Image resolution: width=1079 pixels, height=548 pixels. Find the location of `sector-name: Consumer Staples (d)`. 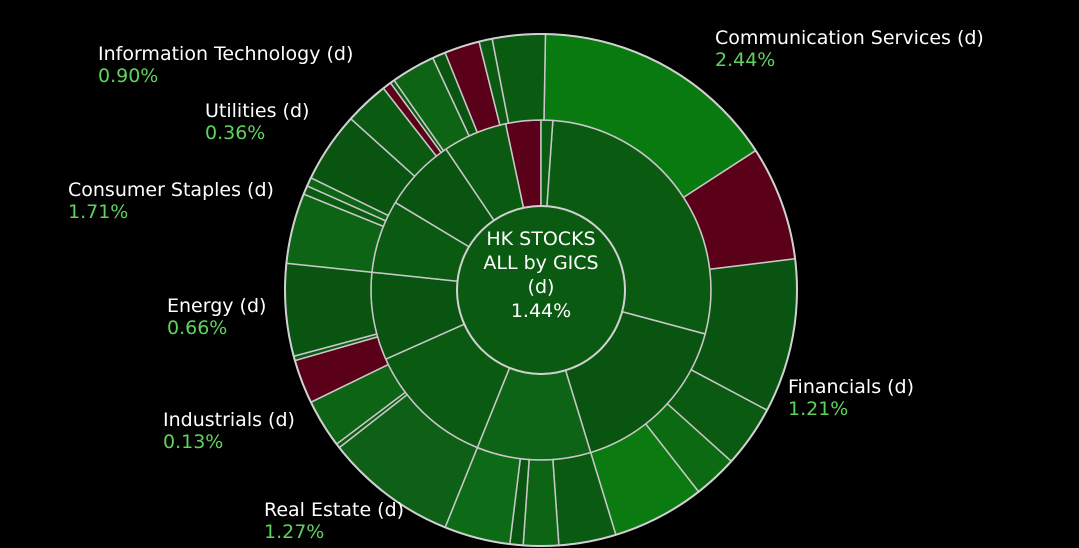

sector-name: Consumer Staples (d) is located at coordinates (171, 190).